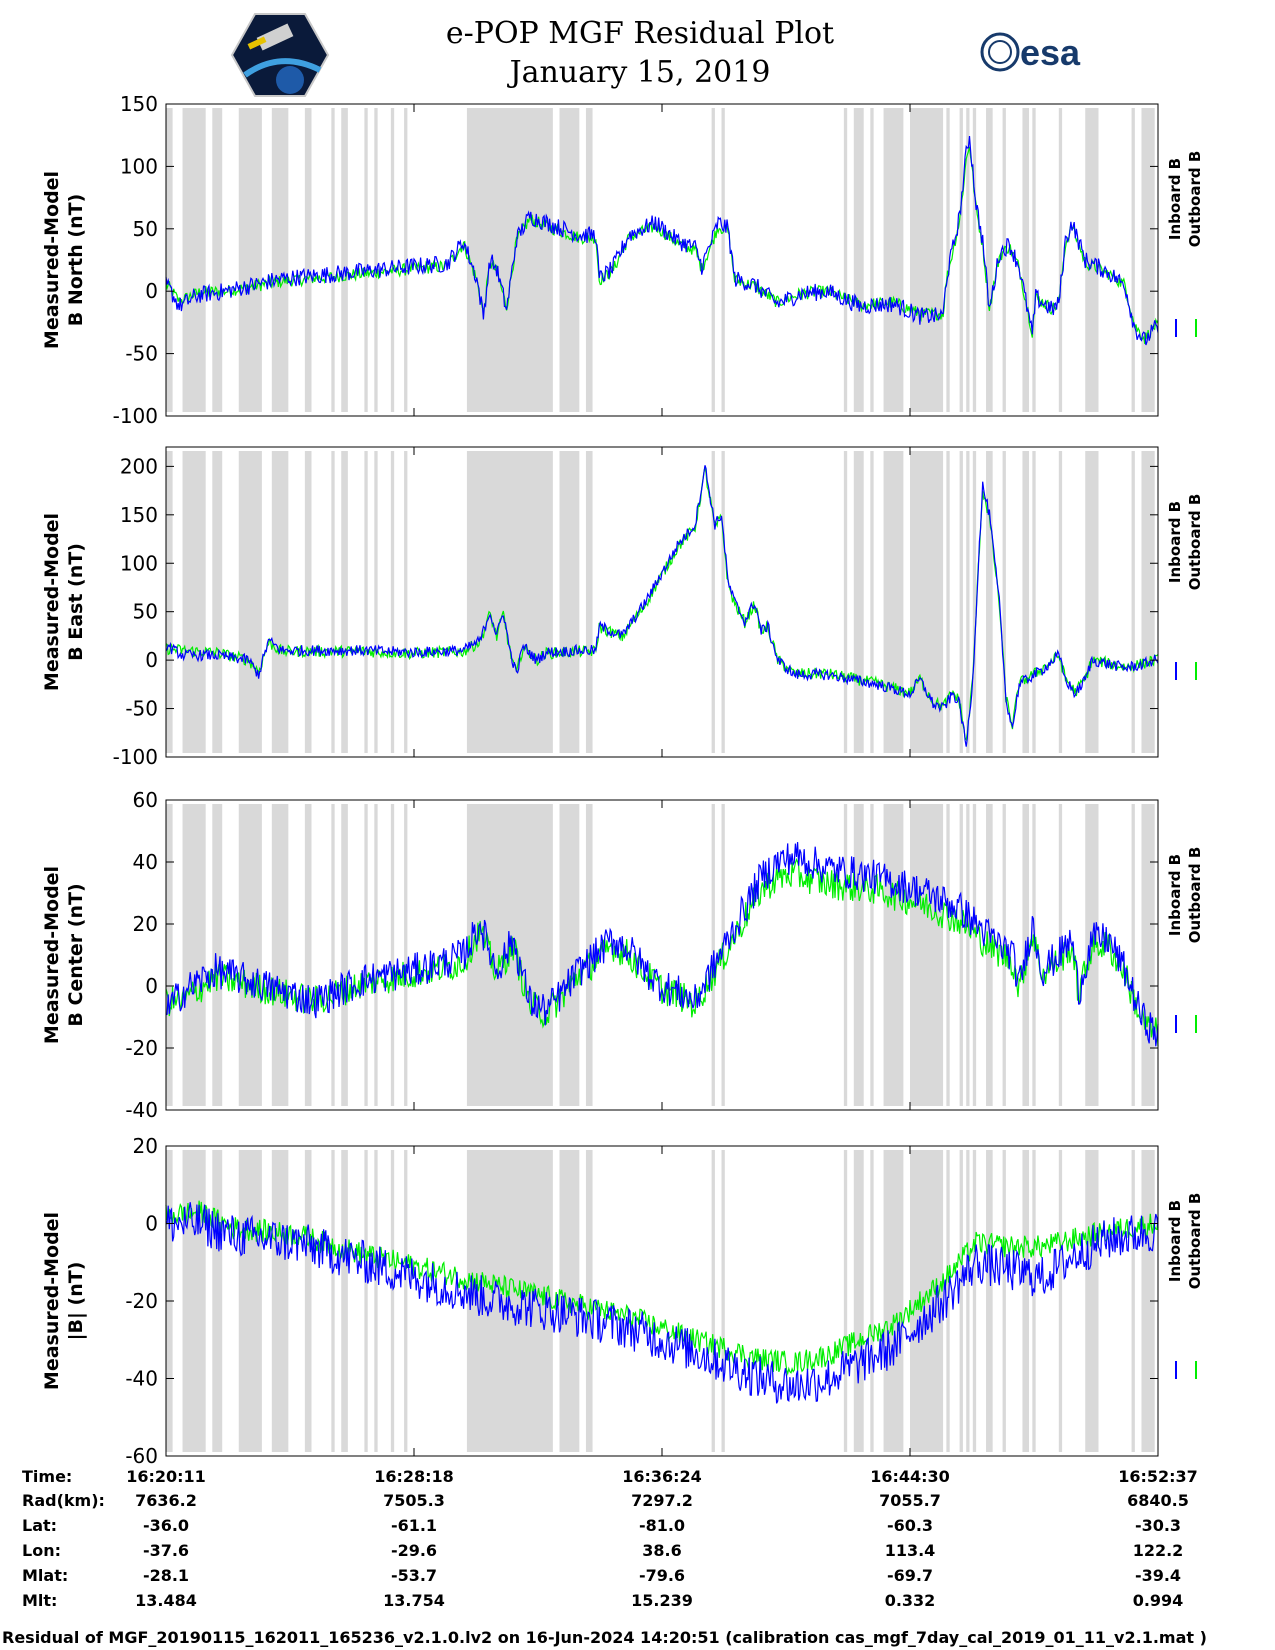  I want to click on y-tick-label: 150, so click(139, 515).